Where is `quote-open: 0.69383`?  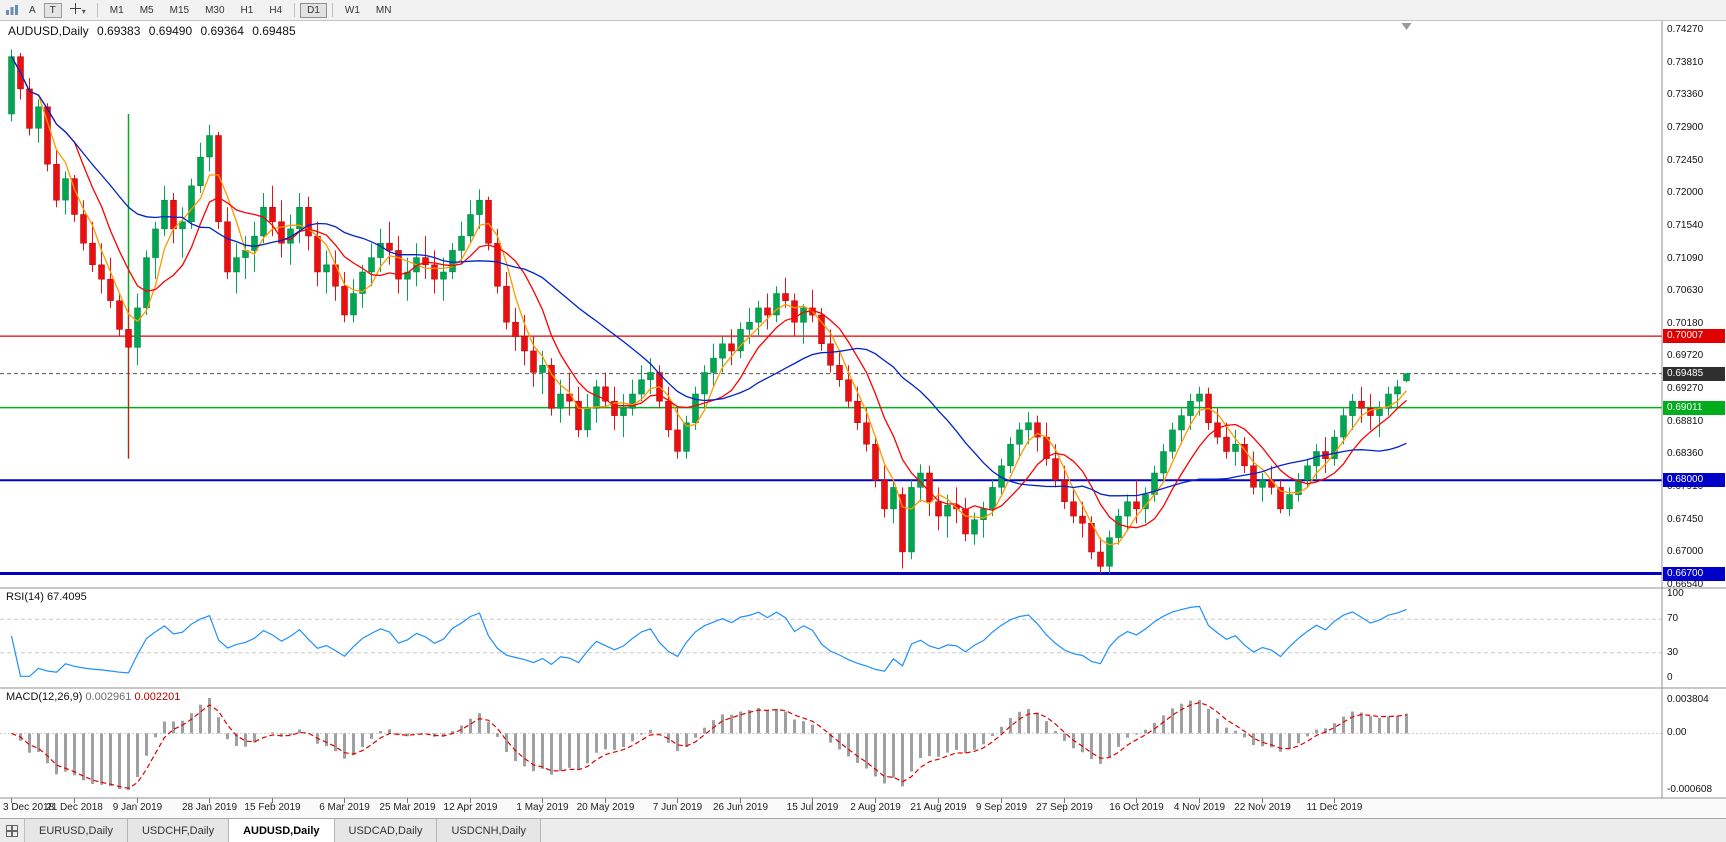 quote-open: 0.69383 is located at coordinates (119, 31).